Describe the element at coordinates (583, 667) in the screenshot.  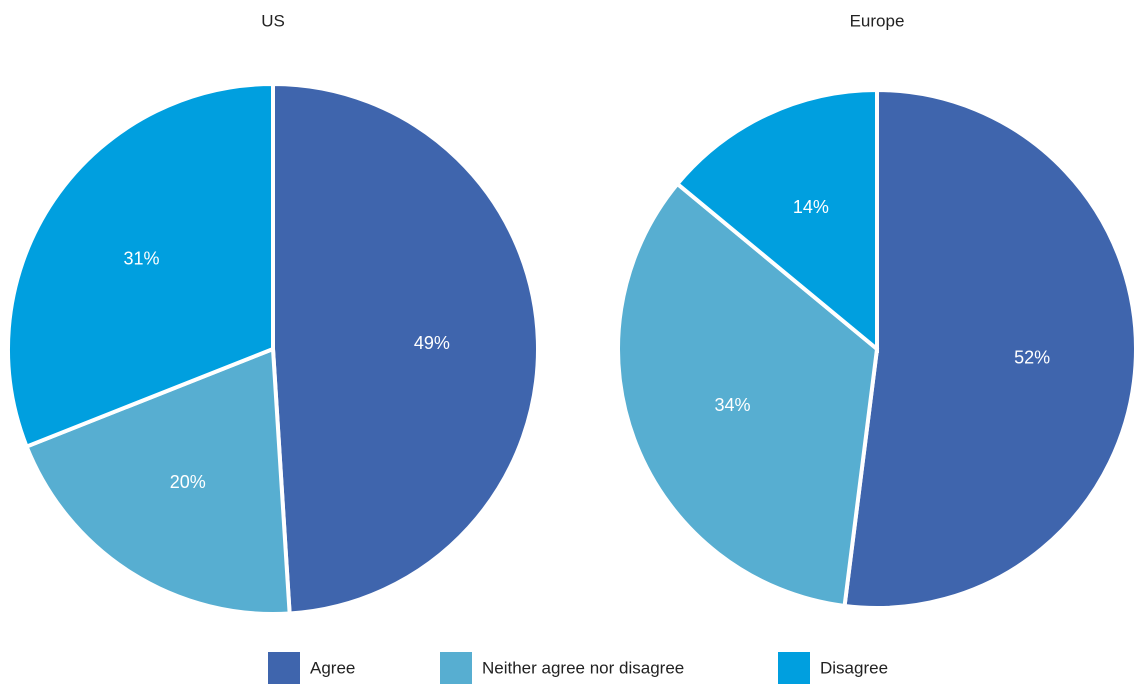
I see `legend-label: Neither agree nor disagree` at that location.